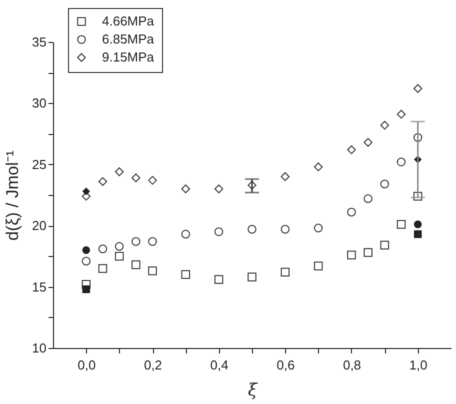 The width and height of the screenshot is (456, 404). I want to click on legend-label: 6.85MPa, so click(128, 39).